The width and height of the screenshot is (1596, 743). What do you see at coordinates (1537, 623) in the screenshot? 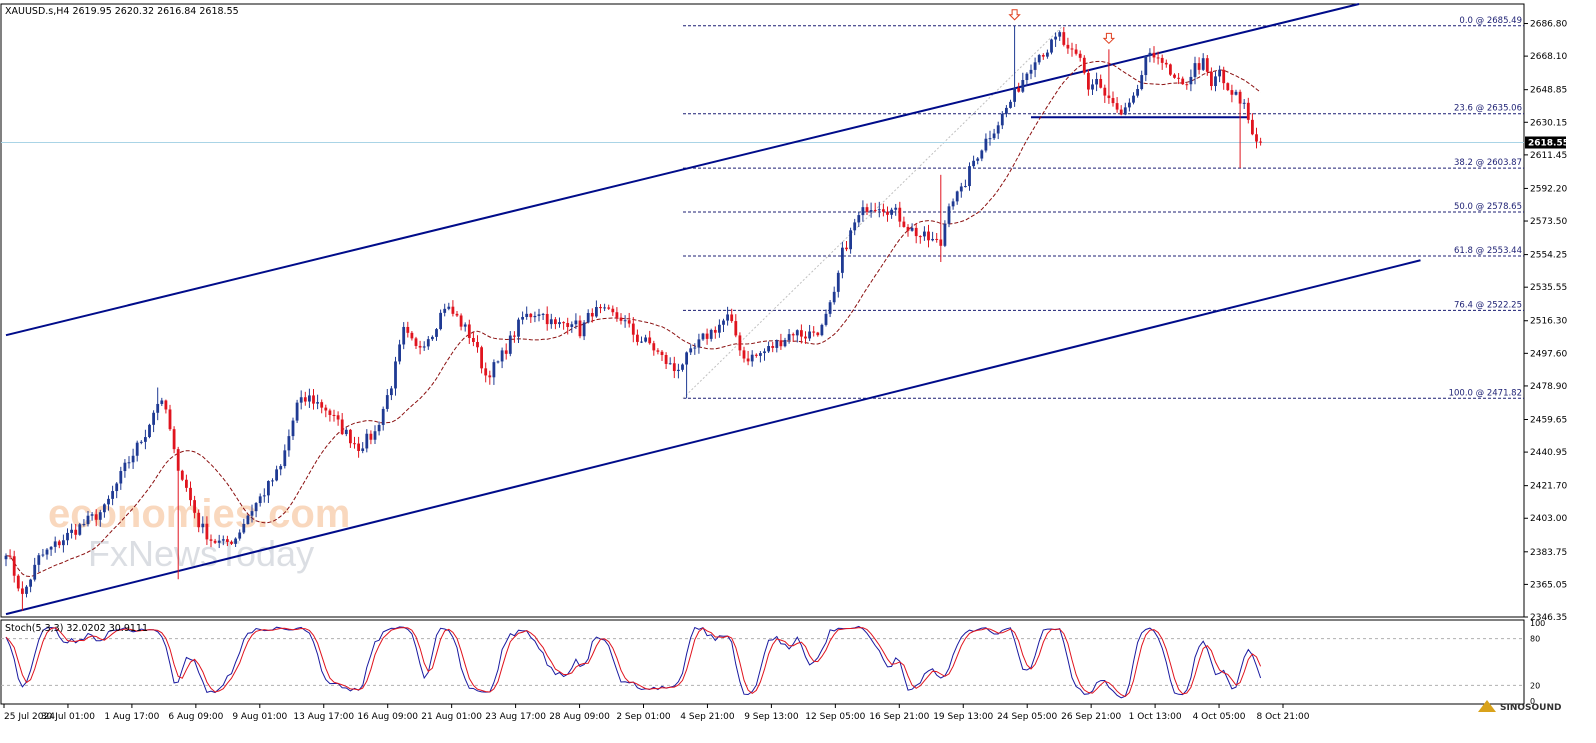
I see `stoch-level-label: 100` at bounding box center [1537, 623].